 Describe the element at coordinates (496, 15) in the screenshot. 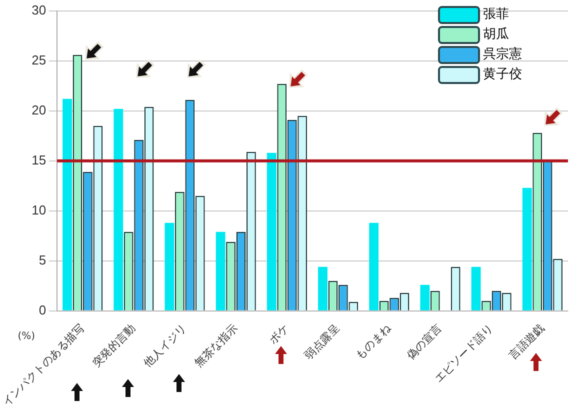

I see `legend-label: 張菲` at that location.